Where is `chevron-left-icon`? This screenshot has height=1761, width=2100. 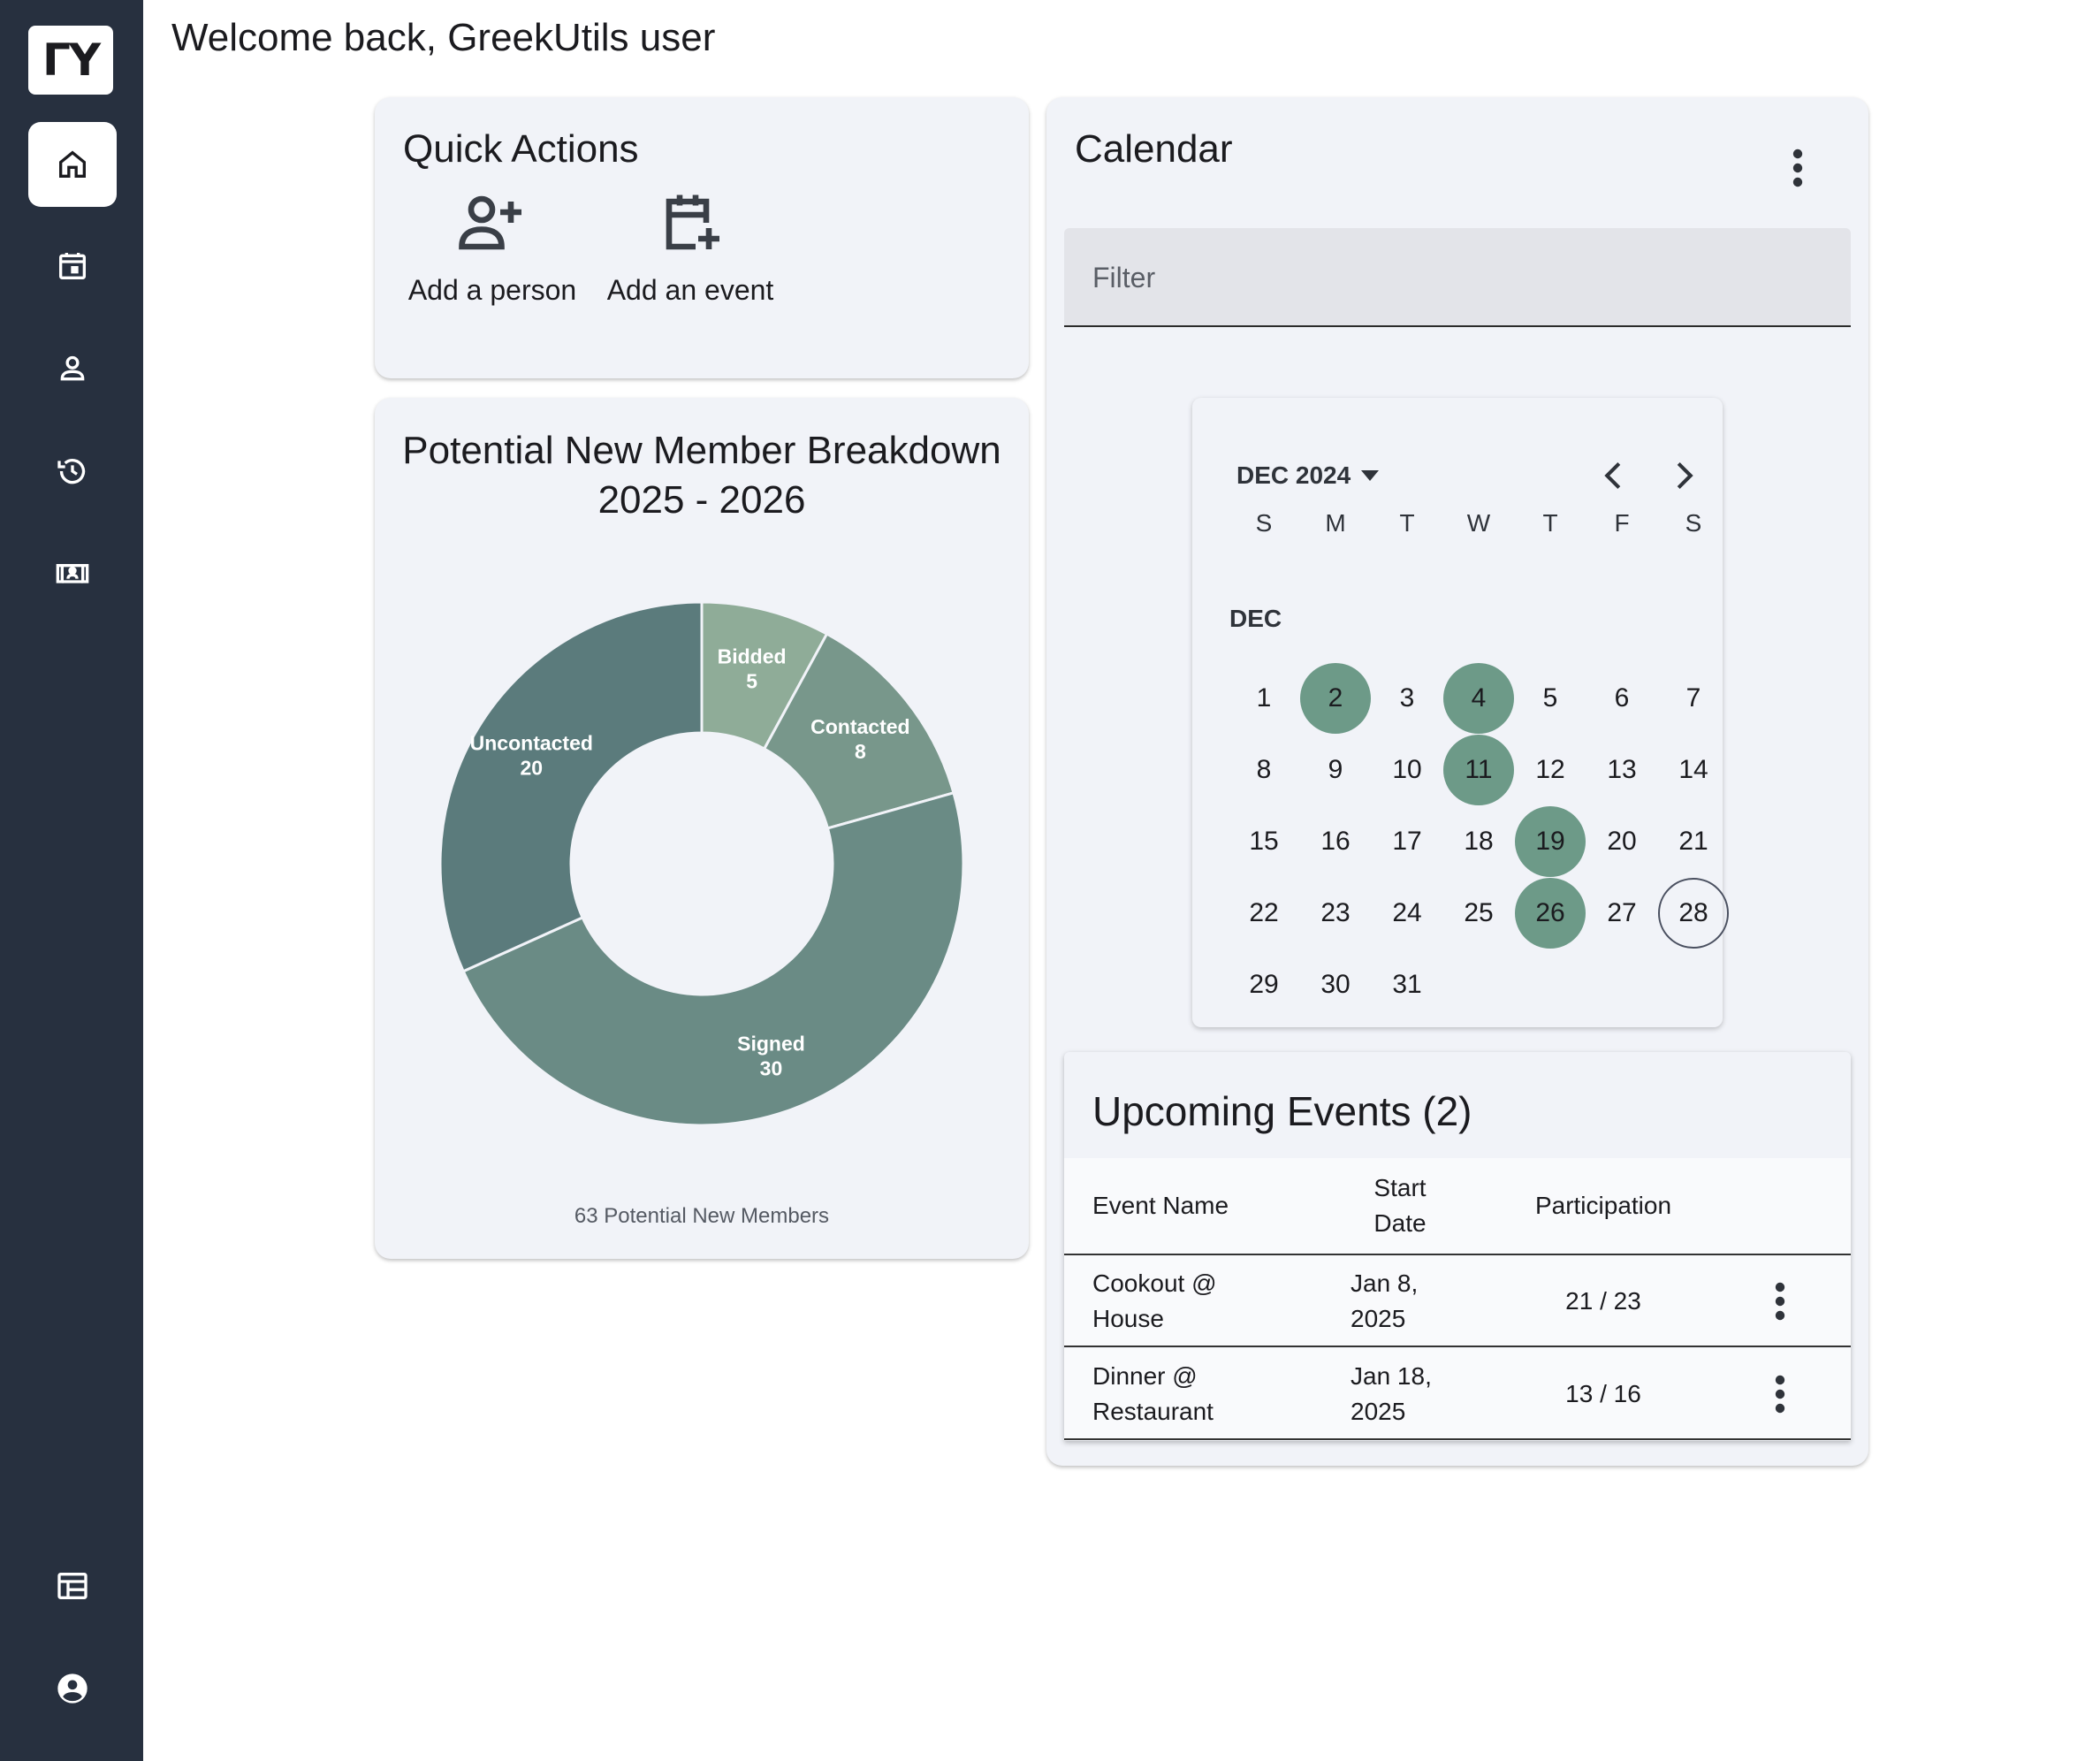
chevron-left-icon is located at coordinates (1613, 475).